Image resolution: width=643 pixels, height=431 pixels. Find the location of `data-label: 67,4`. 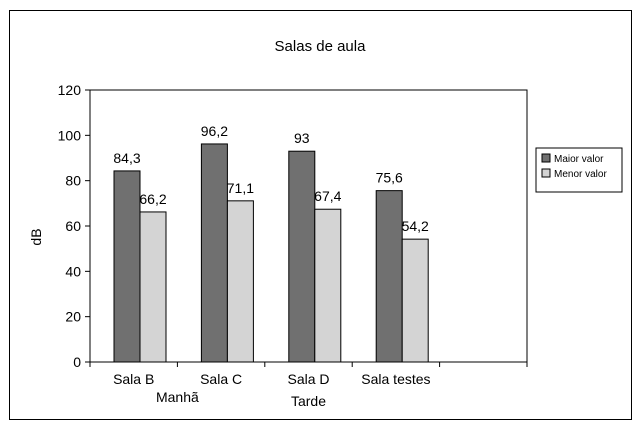

data-label: 67,4 is located at coordinates (327, 196).